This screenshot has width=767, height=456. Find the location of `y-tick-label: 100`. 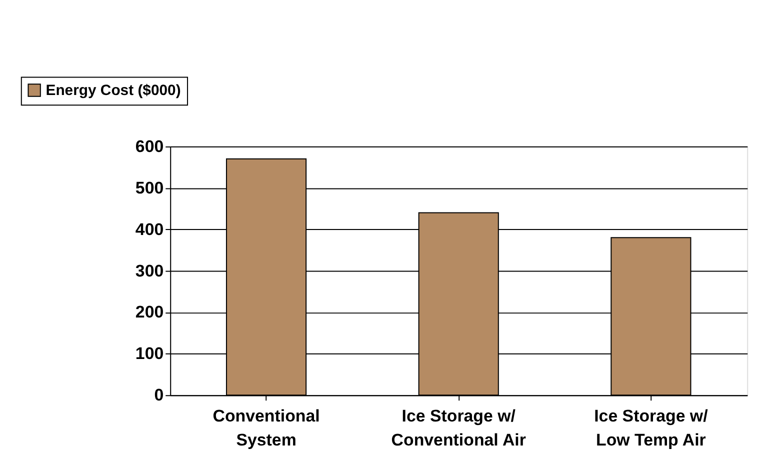

y-tick-label: 100 is located at coordinates (149, 354).